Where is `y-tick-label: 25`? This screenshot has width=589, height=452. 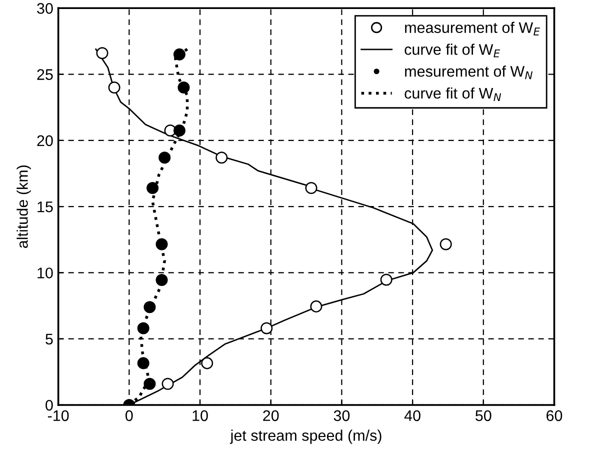
y-tick-label: 25 is located at coordinates (45, 74).